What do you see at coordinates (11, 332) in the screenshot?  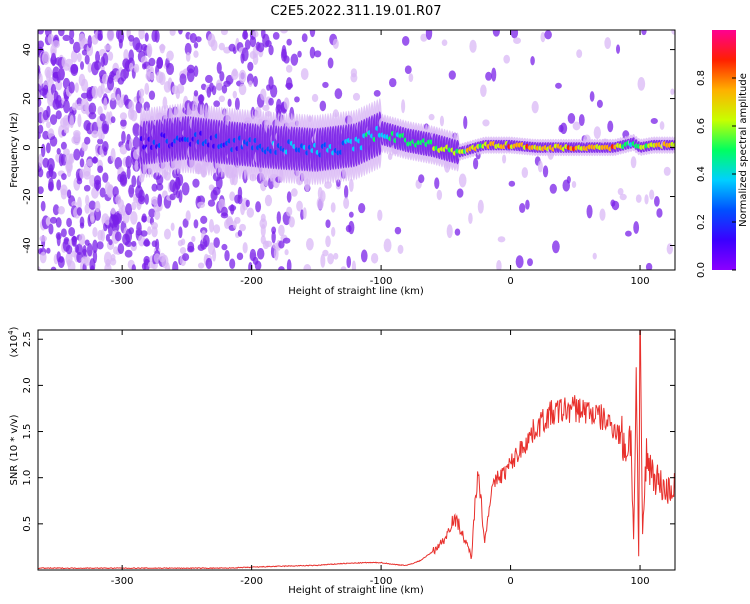 I see `snr-multiplier-exponent: 4` at bounding box center [11, 332].